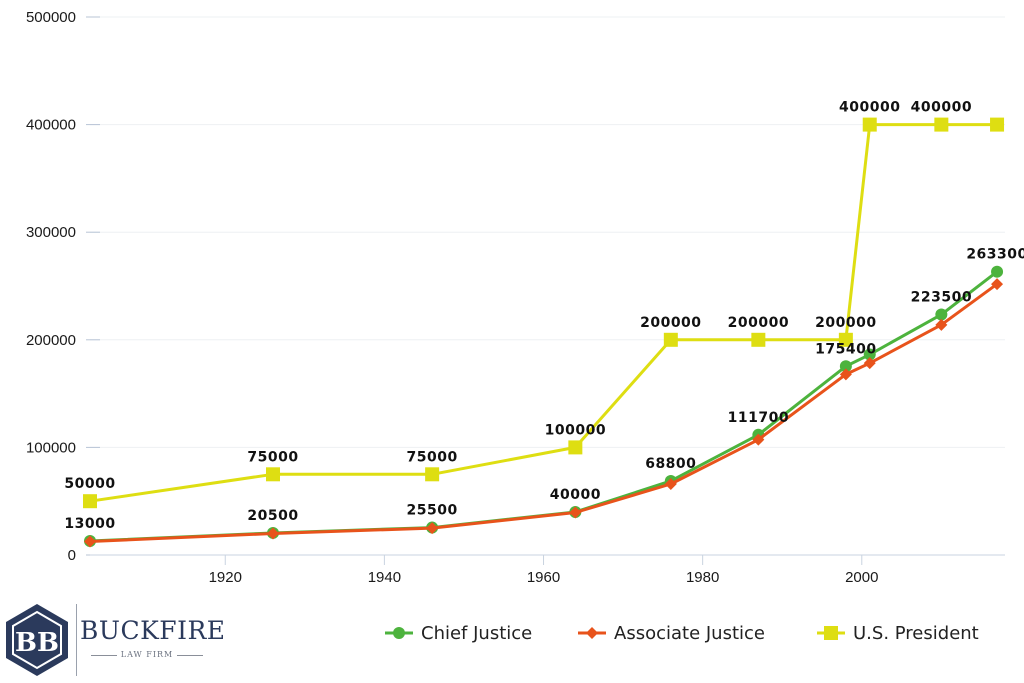  What do you see at coordinates (89, 484) in the screenshot?
I see `data-label: 50000` at bounding box center [89, 484].